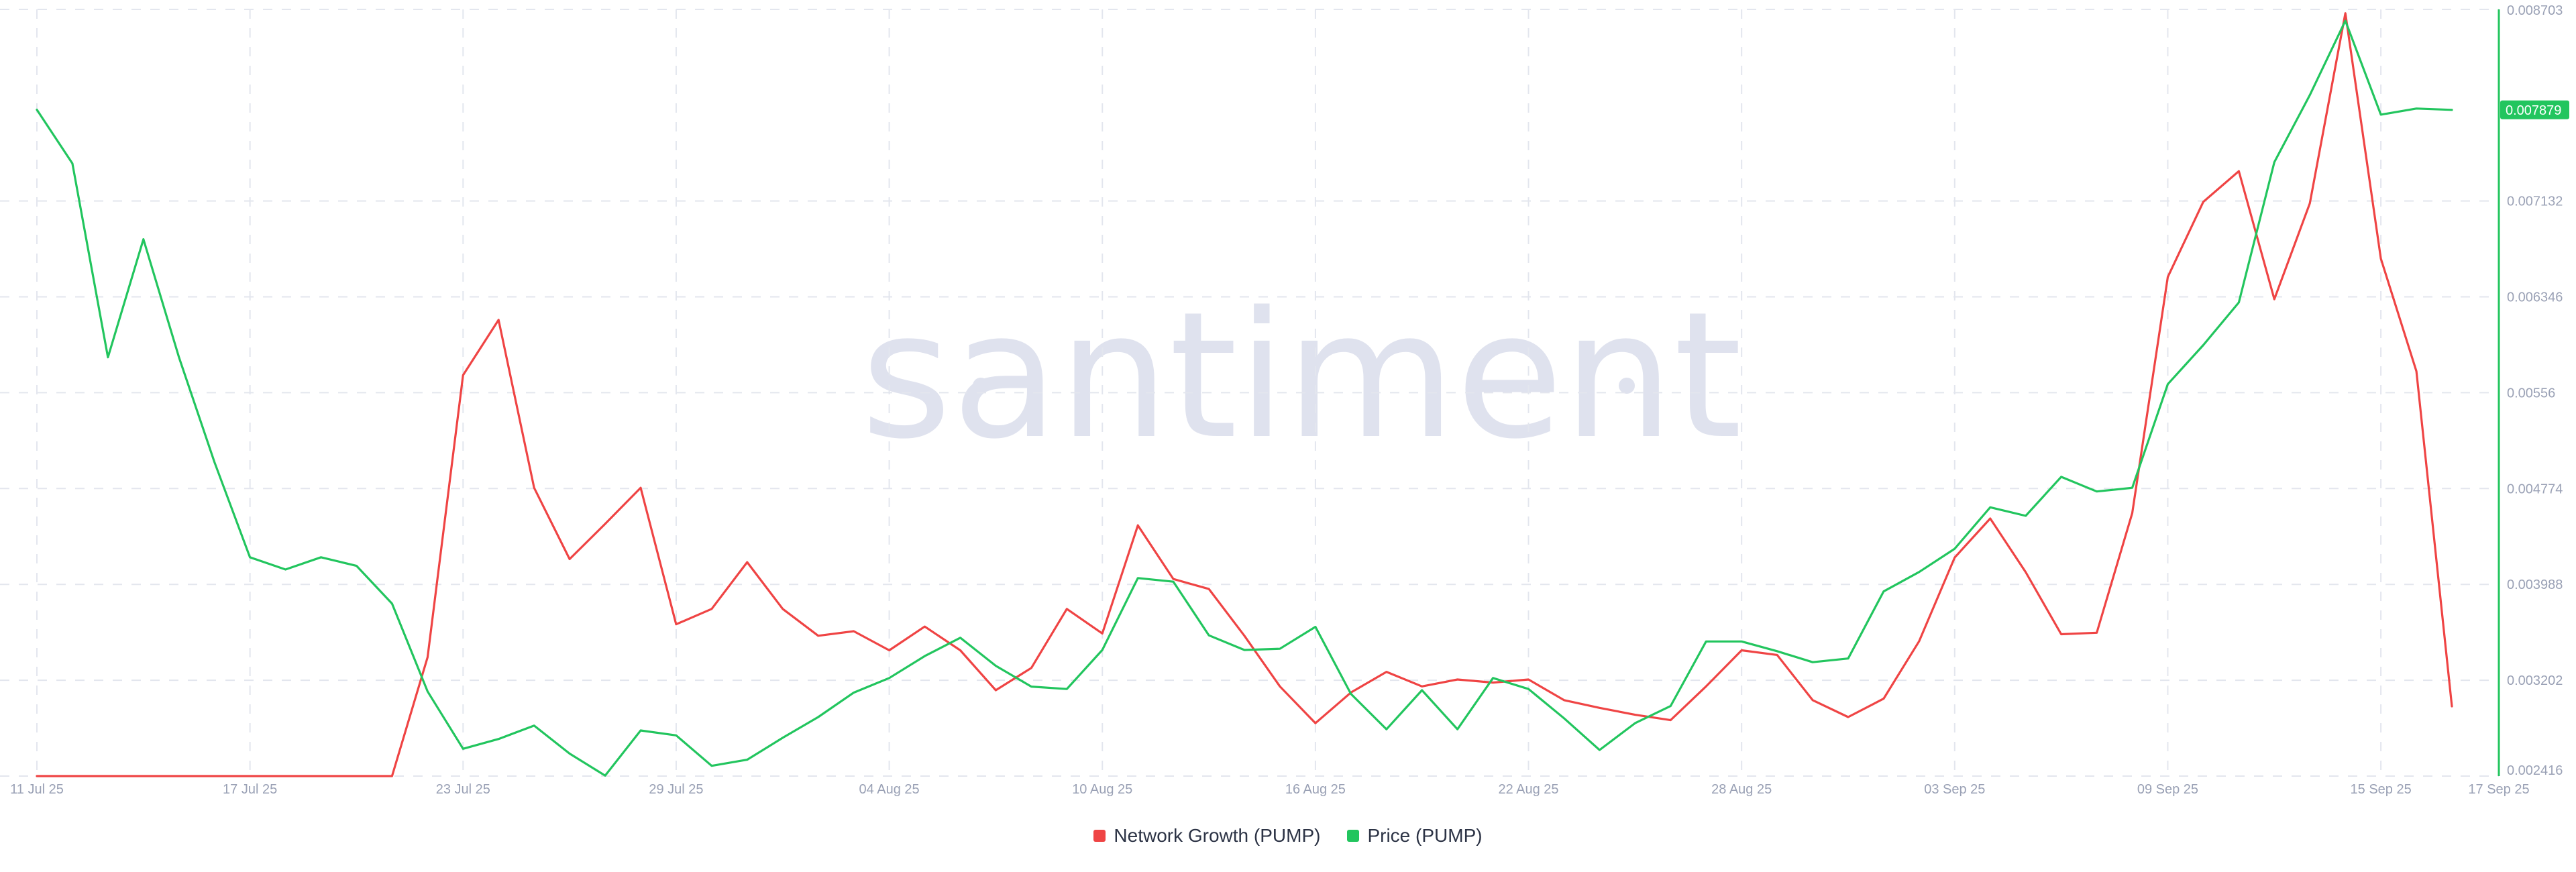  What do you see at coordinates (676, 790) in the screenshot?
I see `x-tick-label: 29 Jul 25` at bounding box center [676, 790].